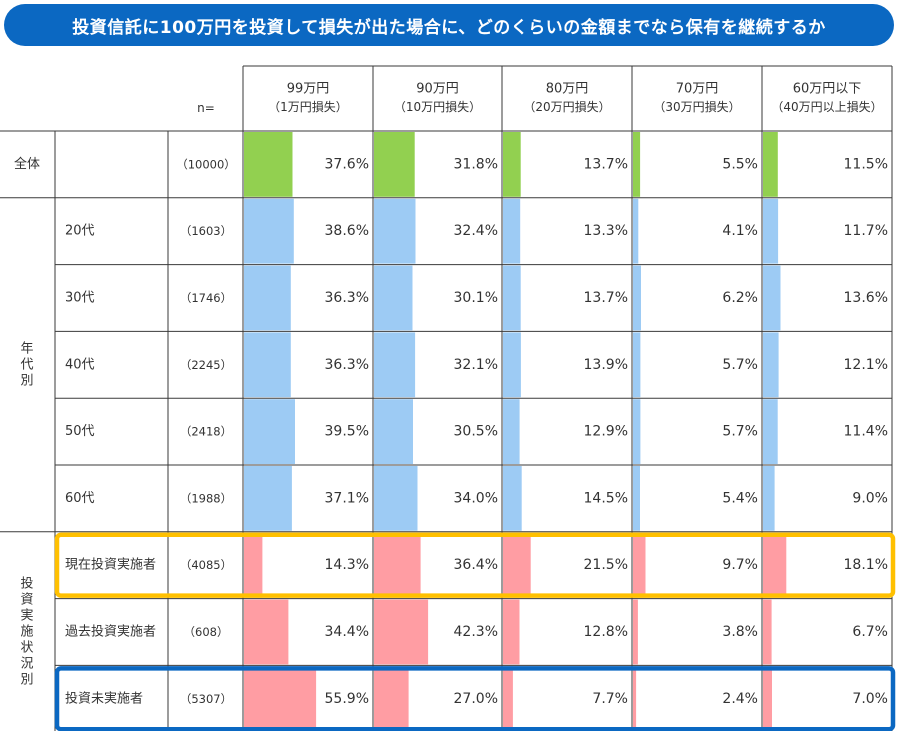  Describe the element at coordinates (767, 698) in the screenshot. I see `bar-投資未実施者-4` at that location.